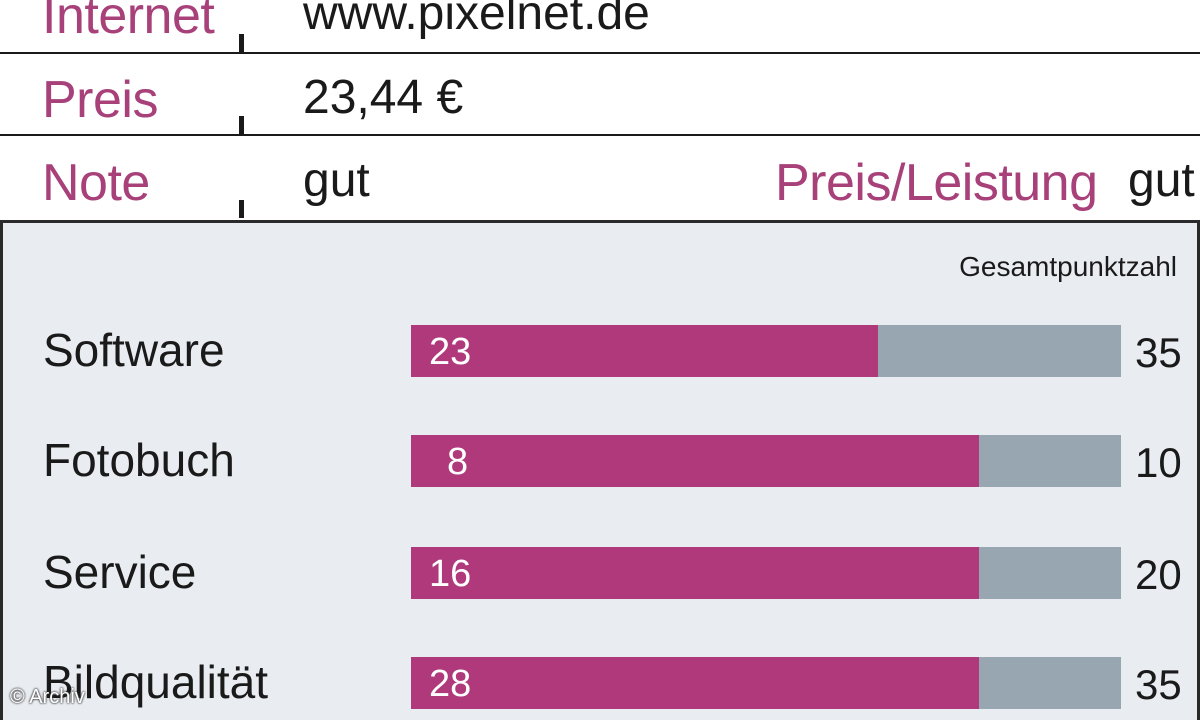 This screenshot has width=1200, height=720. What do you see at coordinates (695, 461) in the screenshot?
I see `bar: 8` at bounding box center [695, 461].